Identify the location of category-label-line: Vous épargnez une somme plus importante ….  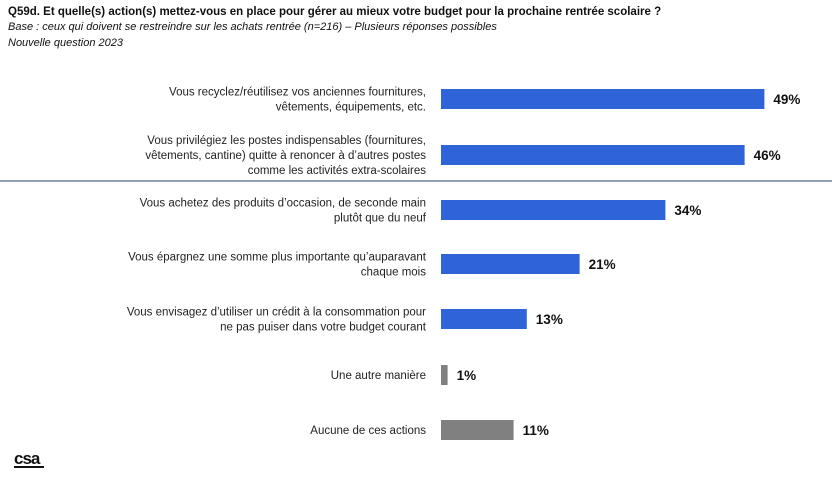
(277, 258).